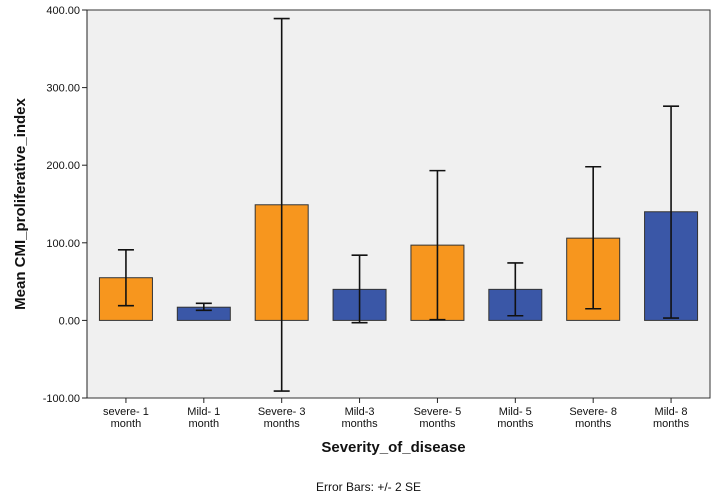  Describe the element at coordinates (63, 244) in the screenshot. I see `y-tick-label: 100.00` at that location.